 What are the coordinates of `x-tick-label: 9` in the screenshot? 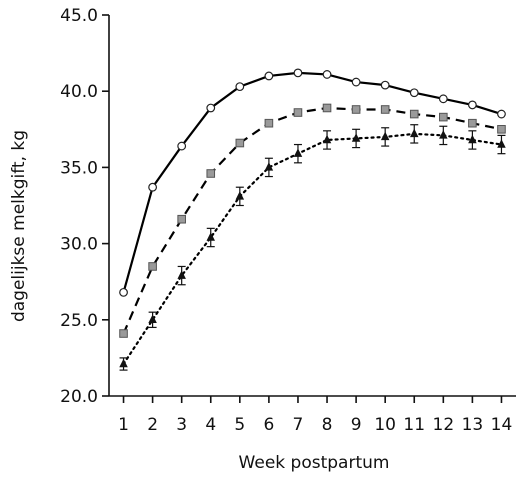 It's located at (356, 425).